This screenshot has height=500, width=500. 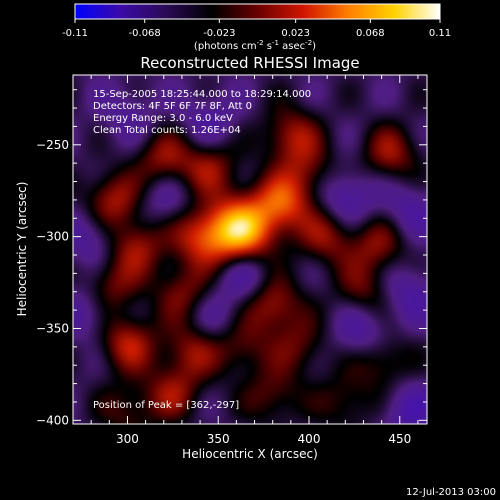 I want to click on y-tick-label: −250, so click(x=52, y=145).